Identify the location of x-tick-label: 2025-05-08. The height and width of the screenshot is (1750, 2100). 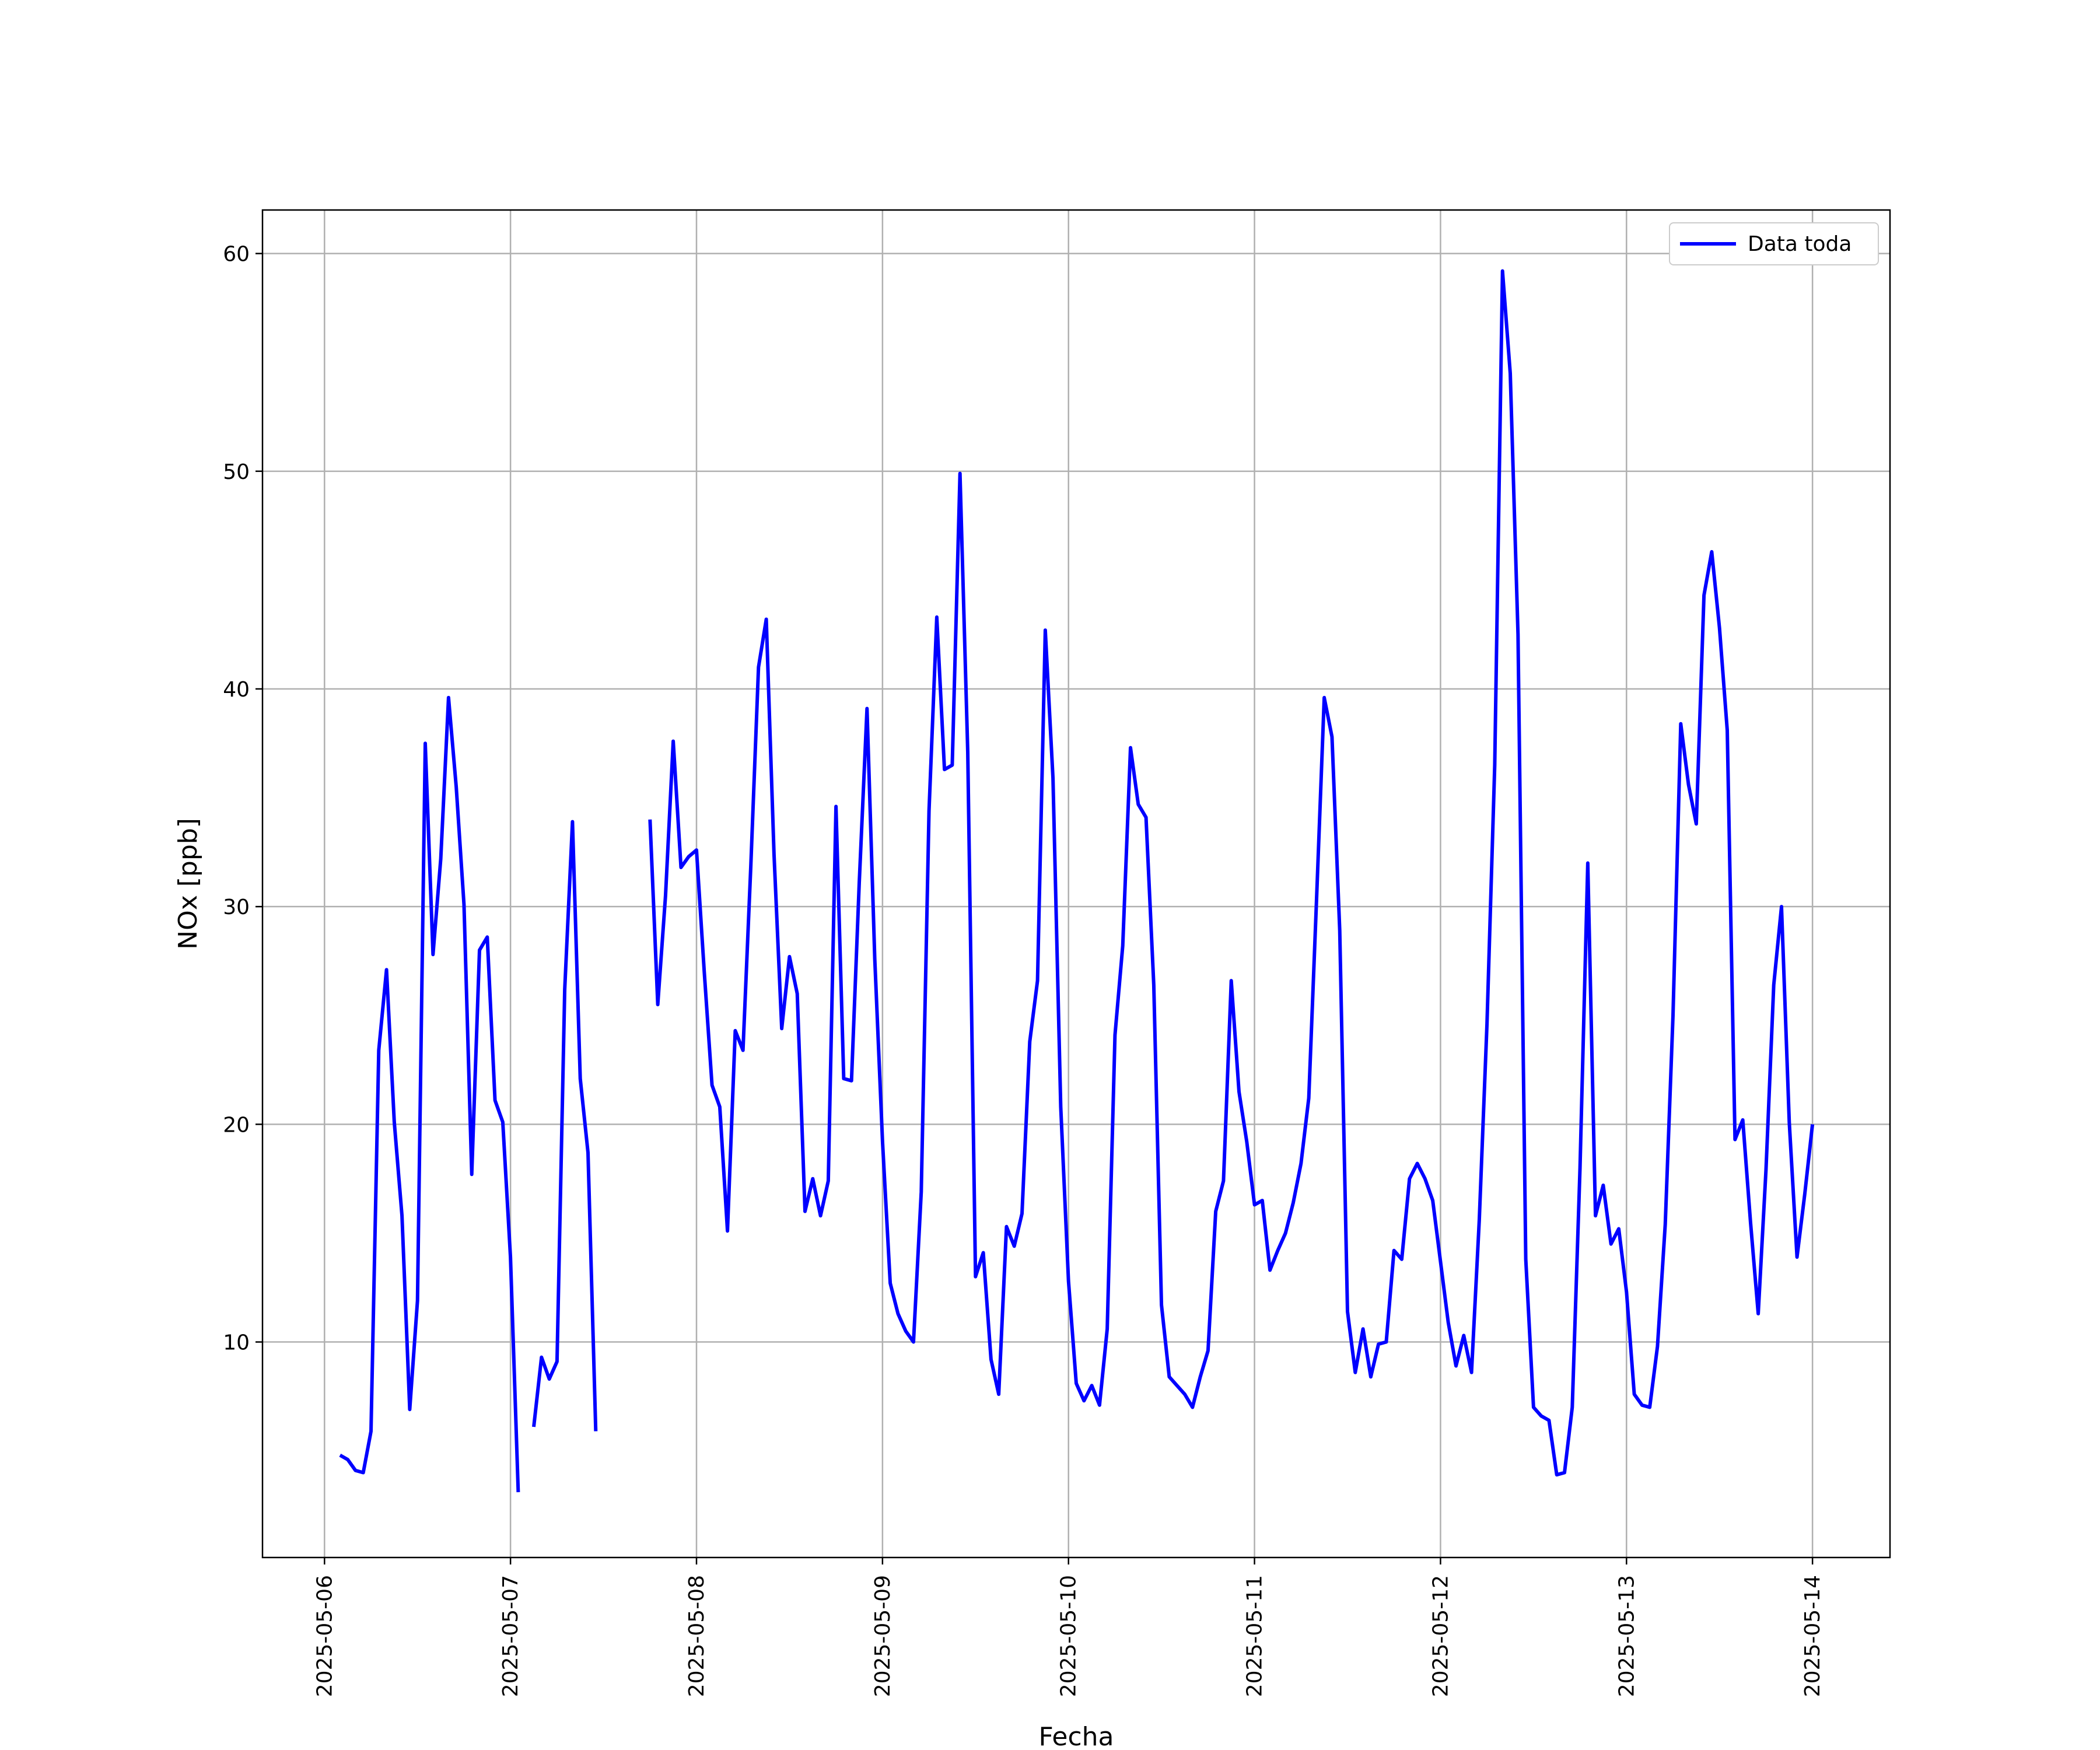
(697, 1636).